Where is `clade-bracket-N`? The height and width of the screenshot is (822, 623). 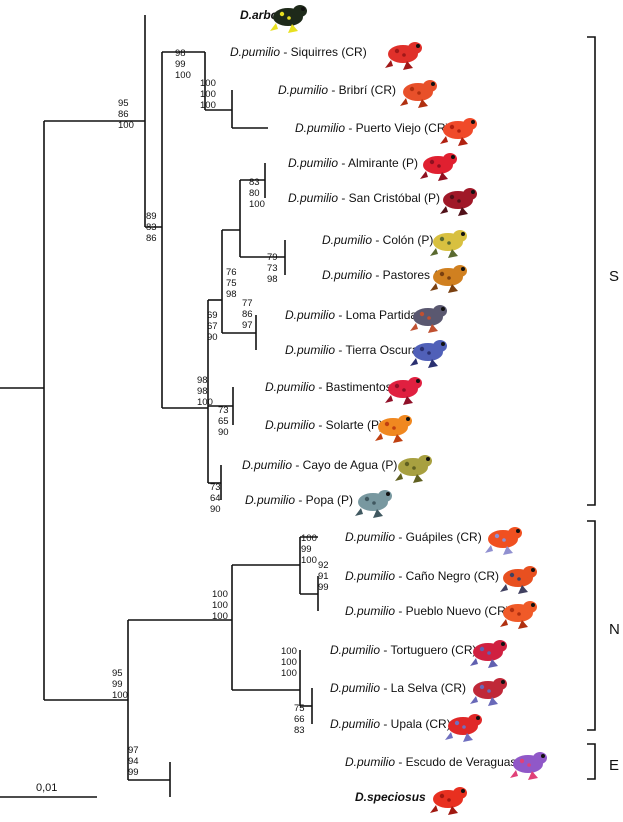 clade-bracket-N is located at coordinates (591, 625).